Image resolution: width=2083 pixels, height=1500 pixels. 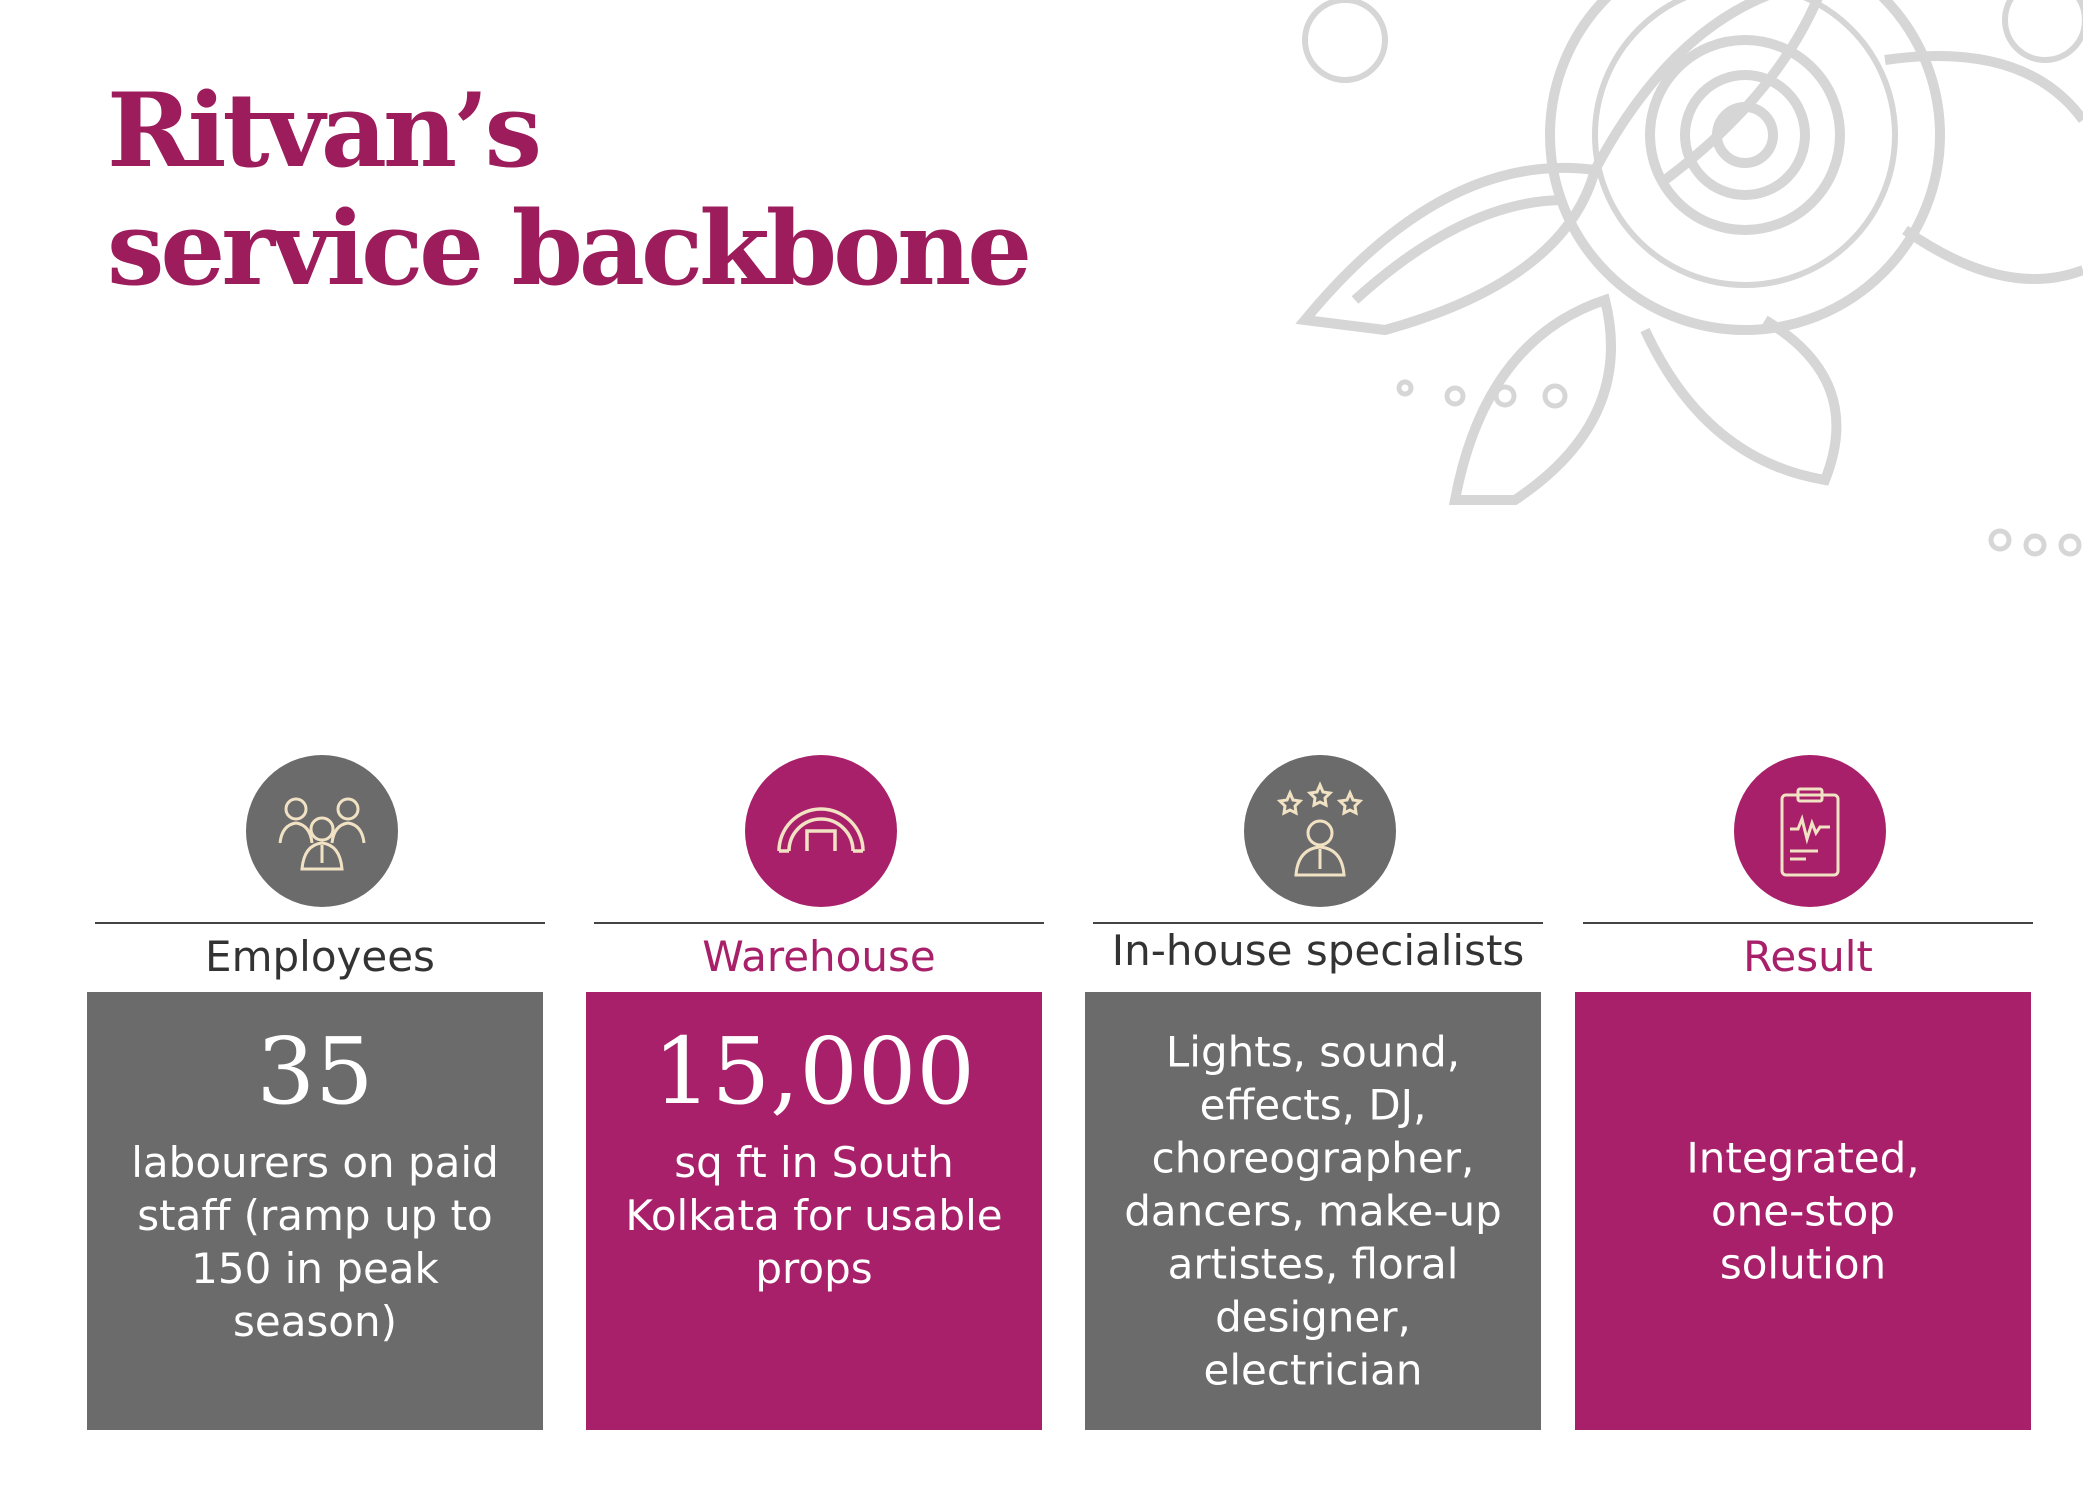 I want to click on employees-count: 35, so click(x=315, y=1071).